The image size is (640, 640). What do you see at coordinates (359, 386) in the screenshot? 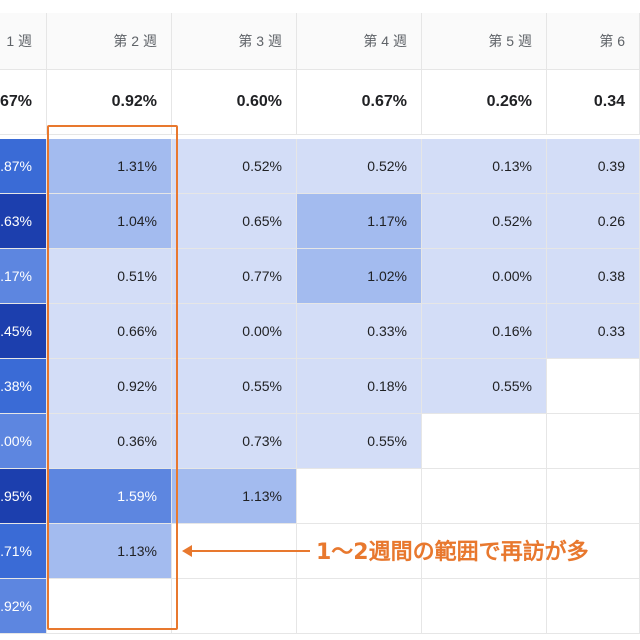
I see `cohort-cell-r5-w4: 0.18%` at bounding box center [359, 386].